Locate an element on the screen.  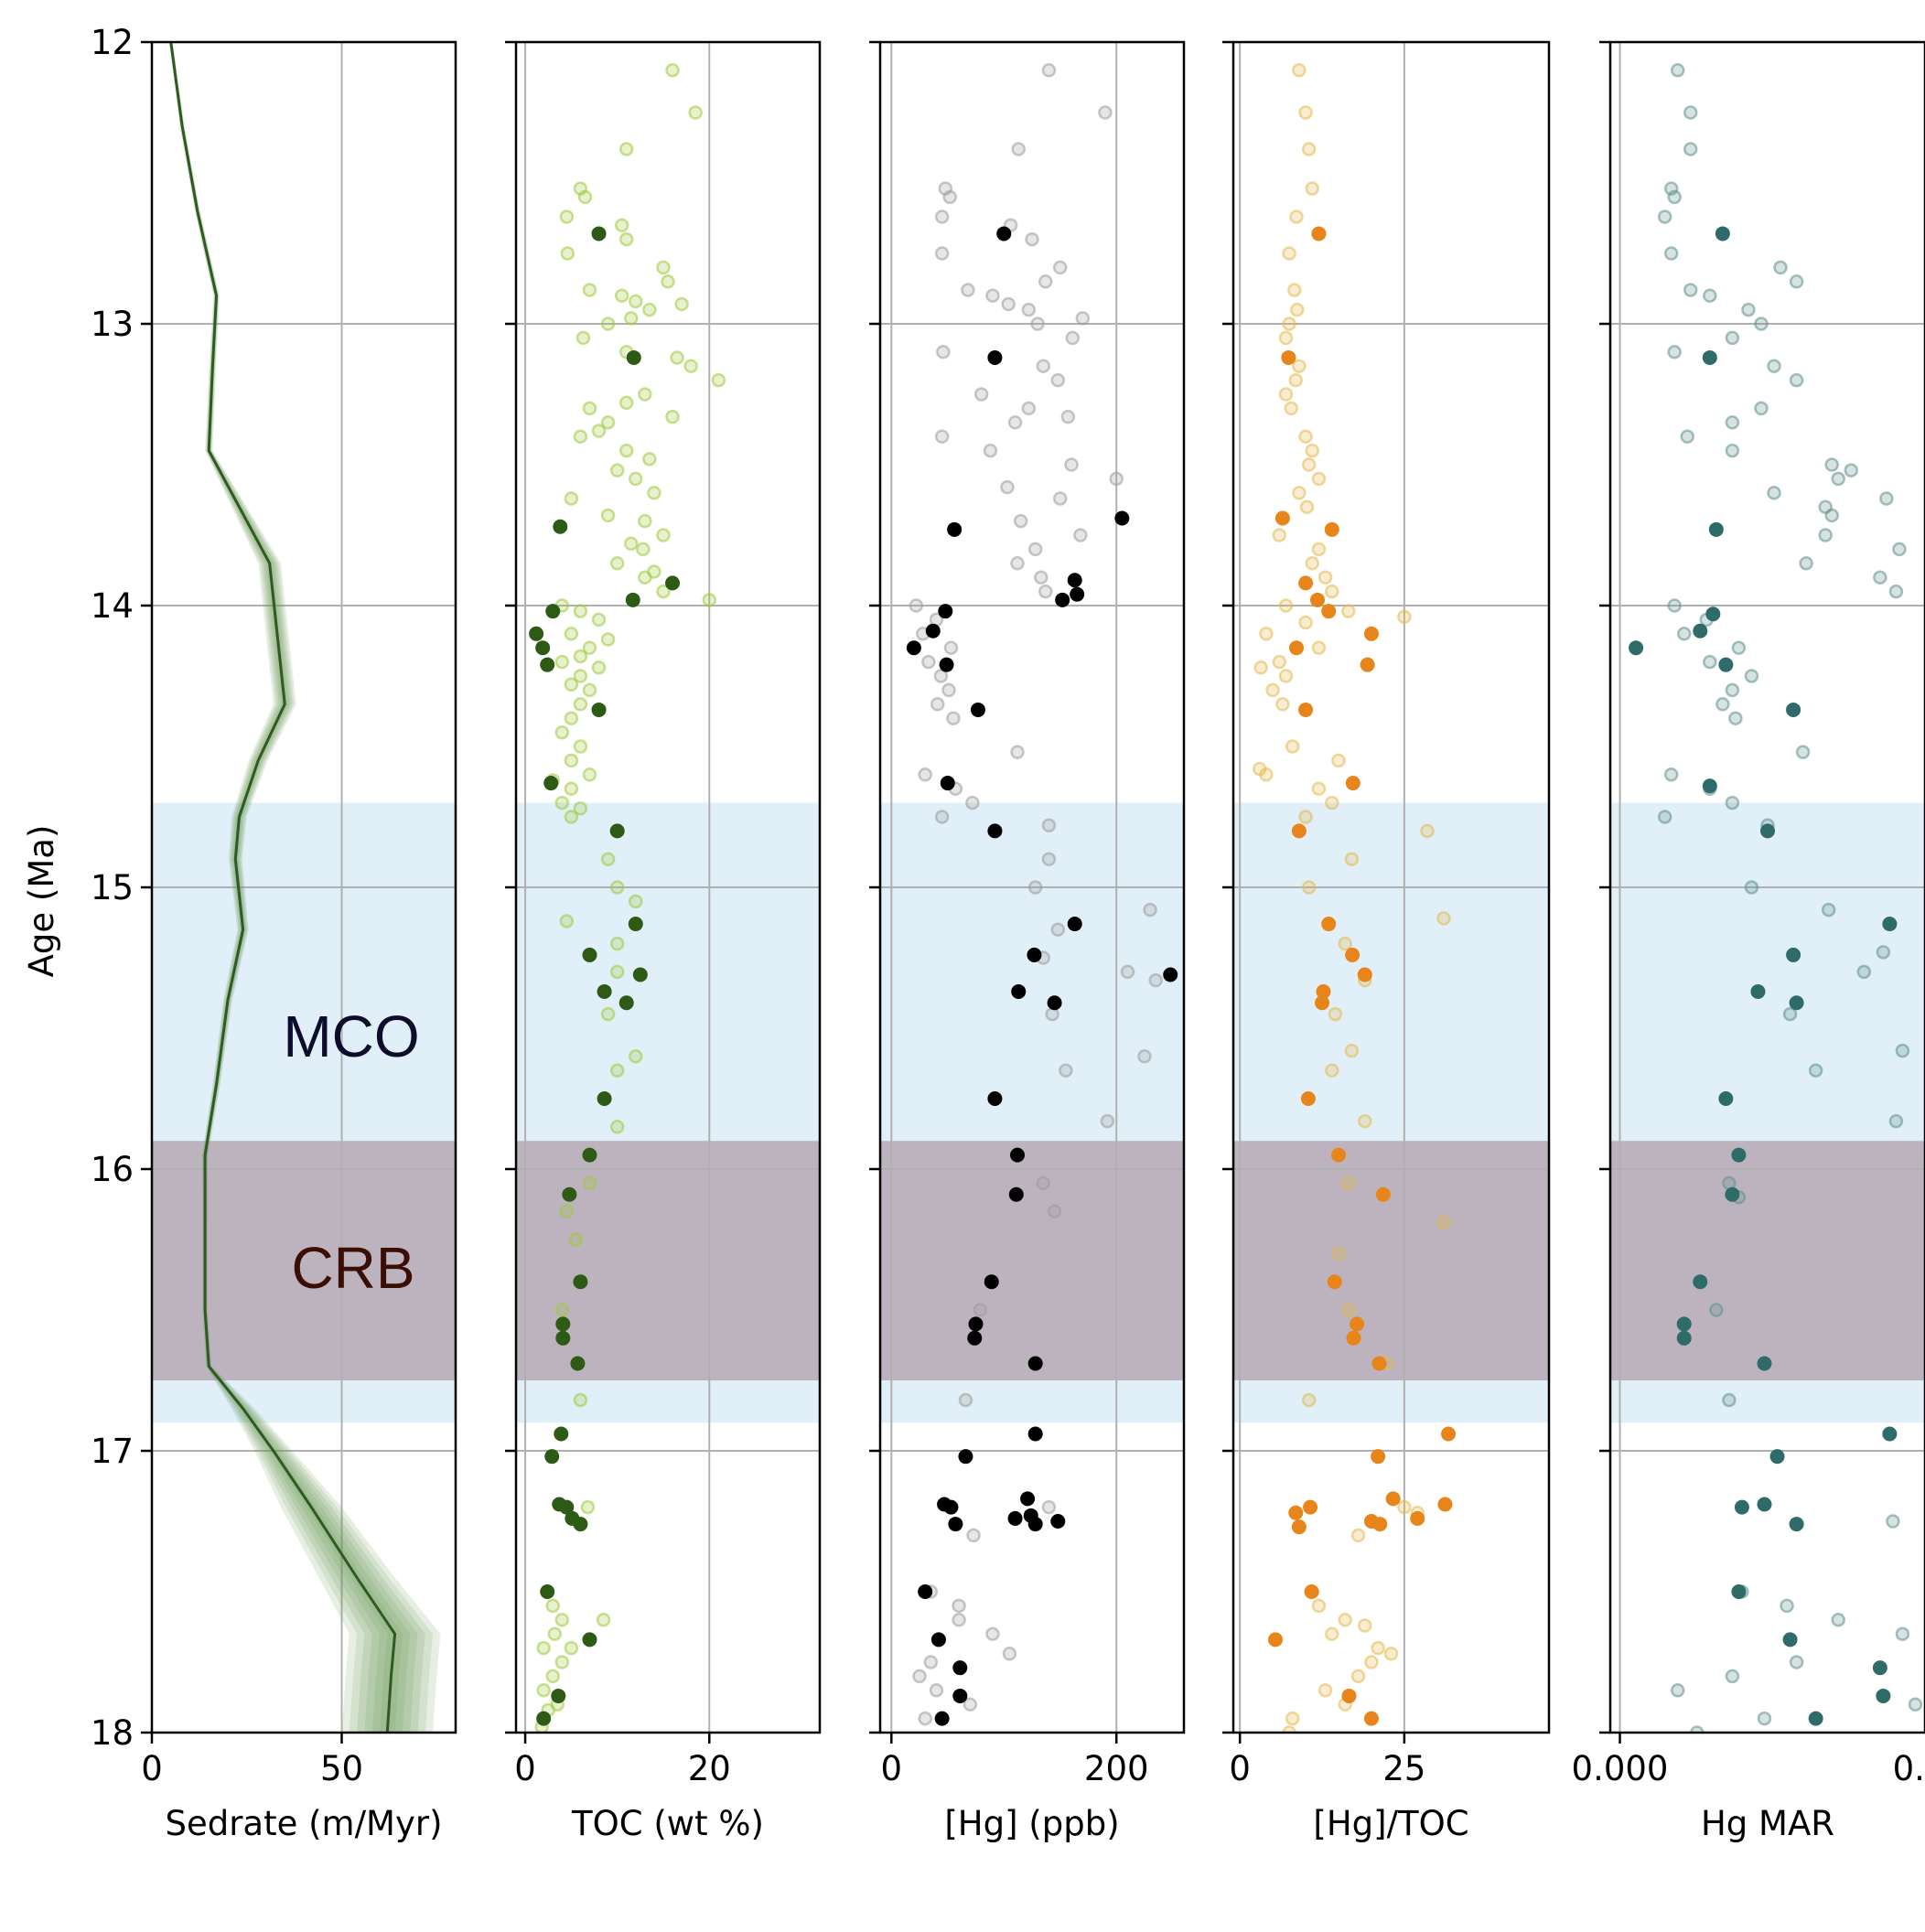
x-tick-label: 0.000 is located at coordinates (1620, 1768).